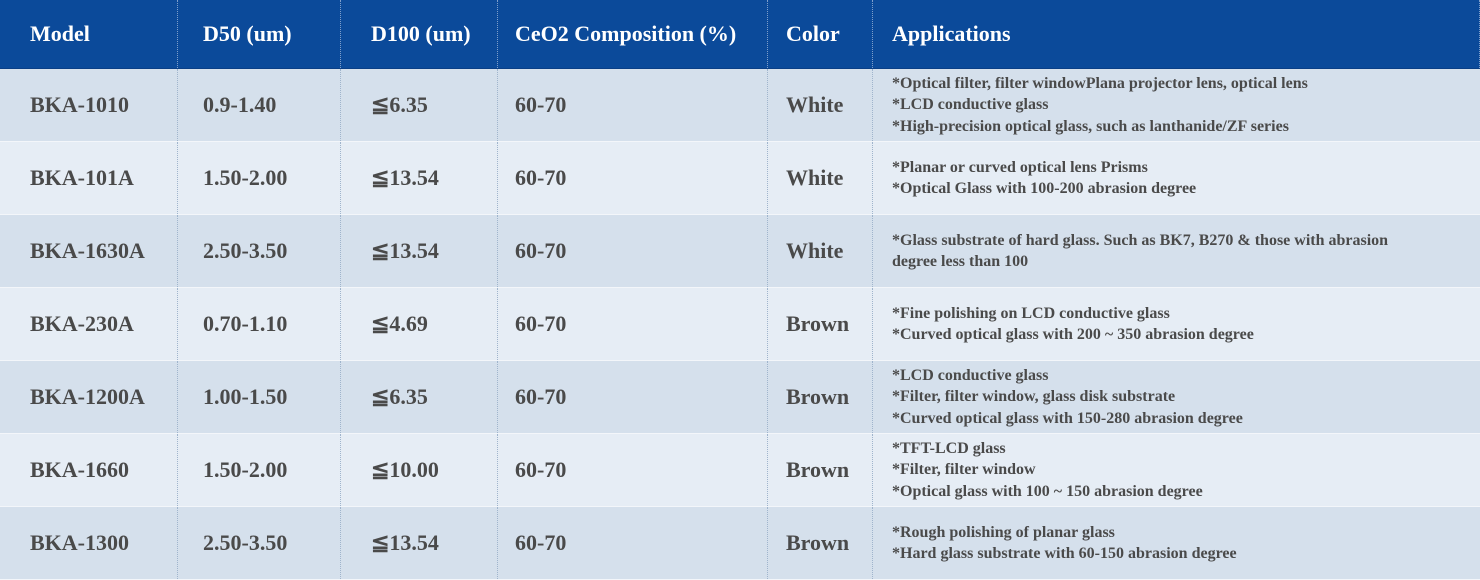 Image resolution: width=1480 pixels, height=580 pixels. I want to click on header-color: Color, so click(820, 34).